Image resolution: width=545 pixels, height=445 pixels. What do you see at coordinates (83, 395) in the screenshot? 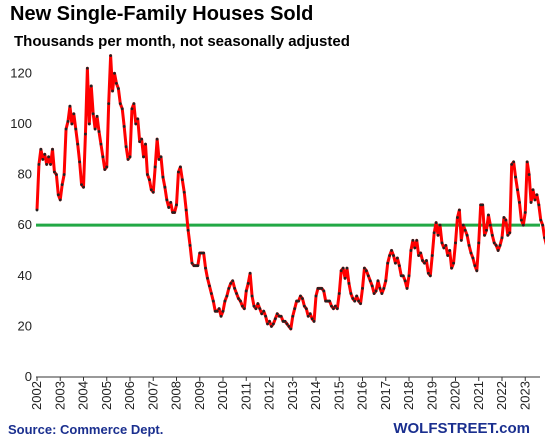
I see `x-tick-label: 2004` at bounding box center [83, 395].